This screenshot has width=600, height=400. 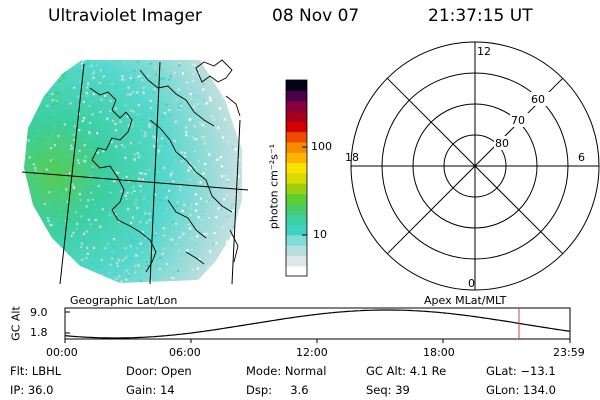 What do you see at coordinates (352, 157) in the screenshot?
I see `polar-label-mlt-18: 18` at bounding box center [352, 157].